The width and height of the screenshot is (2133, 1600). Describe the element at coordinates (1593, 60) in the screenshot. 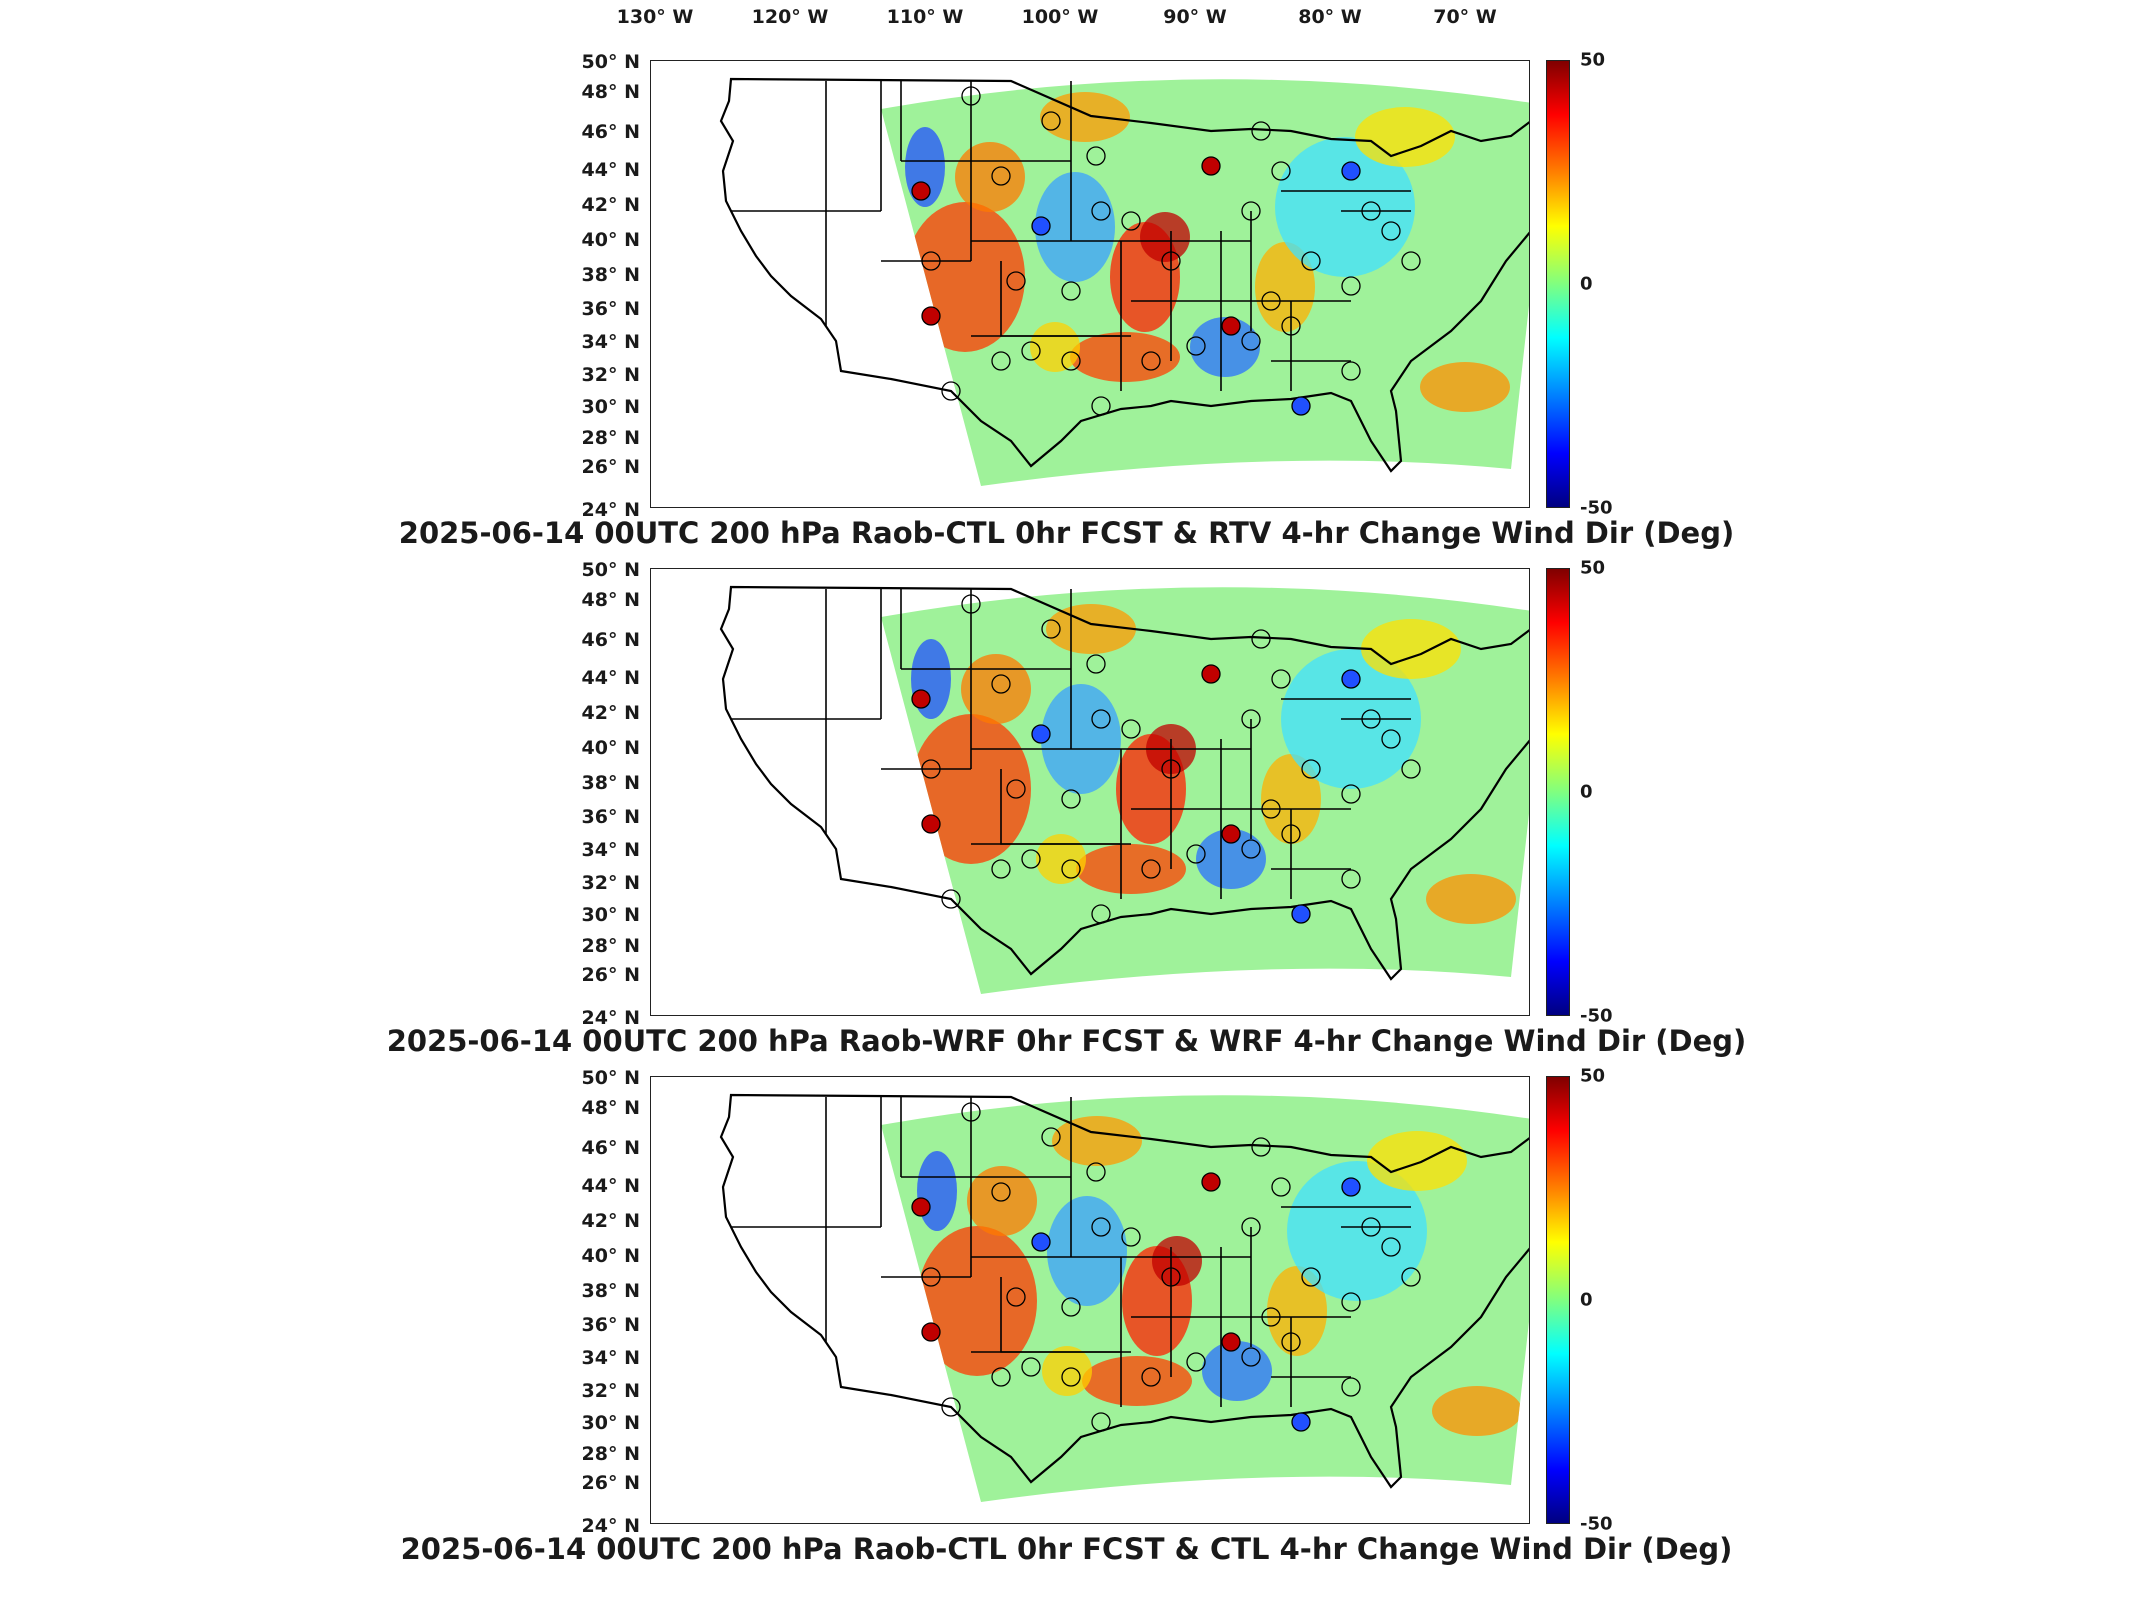

I see `colorbar-max: 50` at that location.